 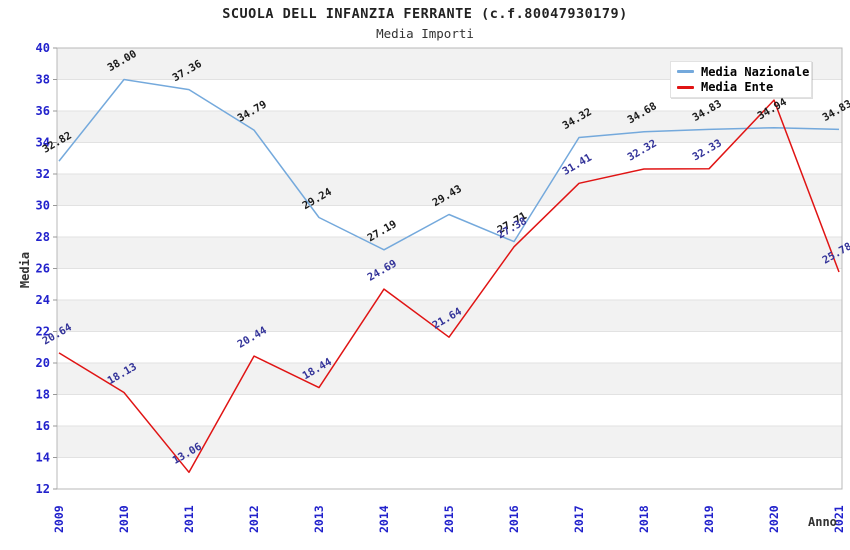 What do you see at coordinates (384, 519) in the screenshot?
I see `x-tick-label: 2014` at bounding box center [384, 519].